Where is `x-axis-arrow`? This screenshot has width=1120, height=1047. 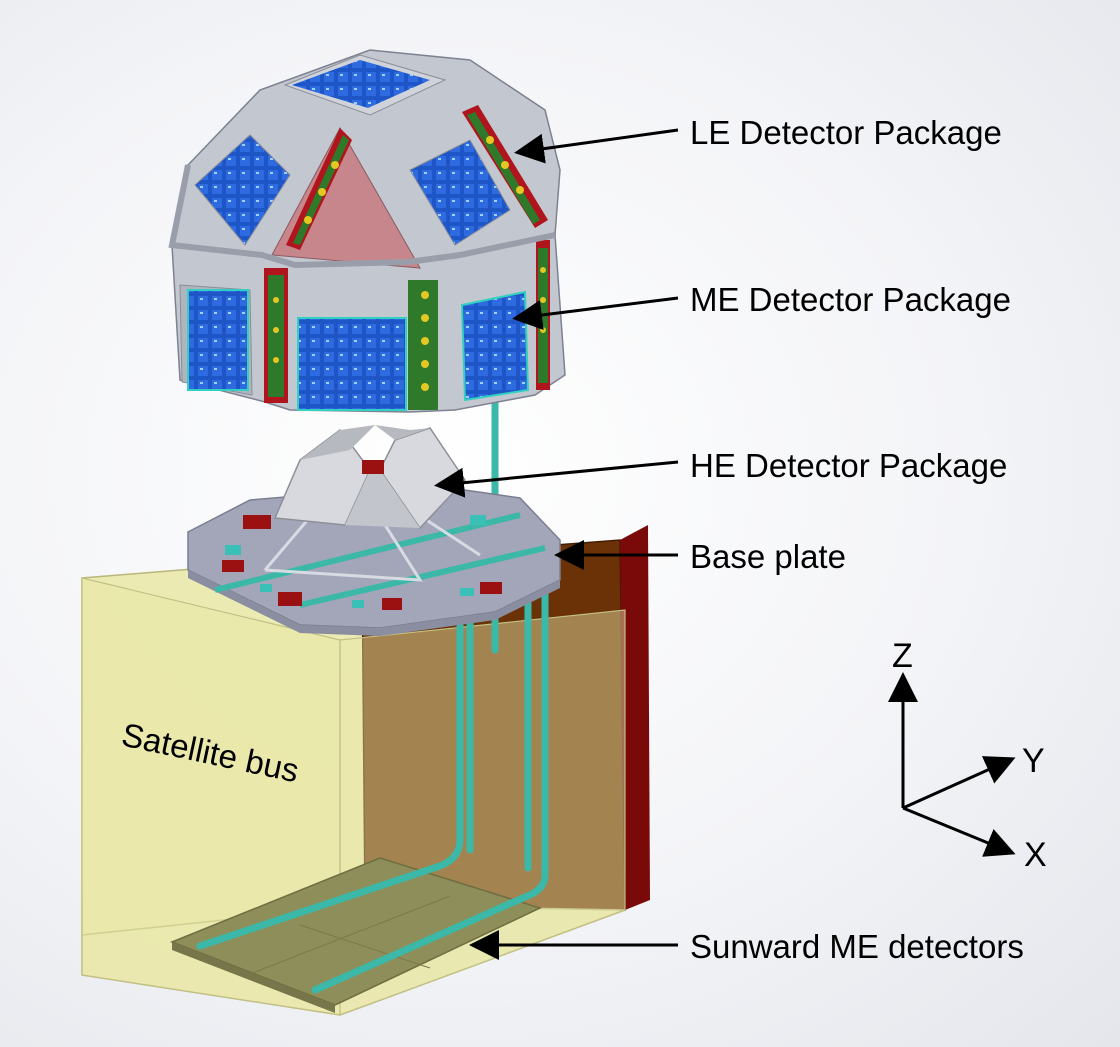 x-axis-arrow is located at coordinates (956, 830).